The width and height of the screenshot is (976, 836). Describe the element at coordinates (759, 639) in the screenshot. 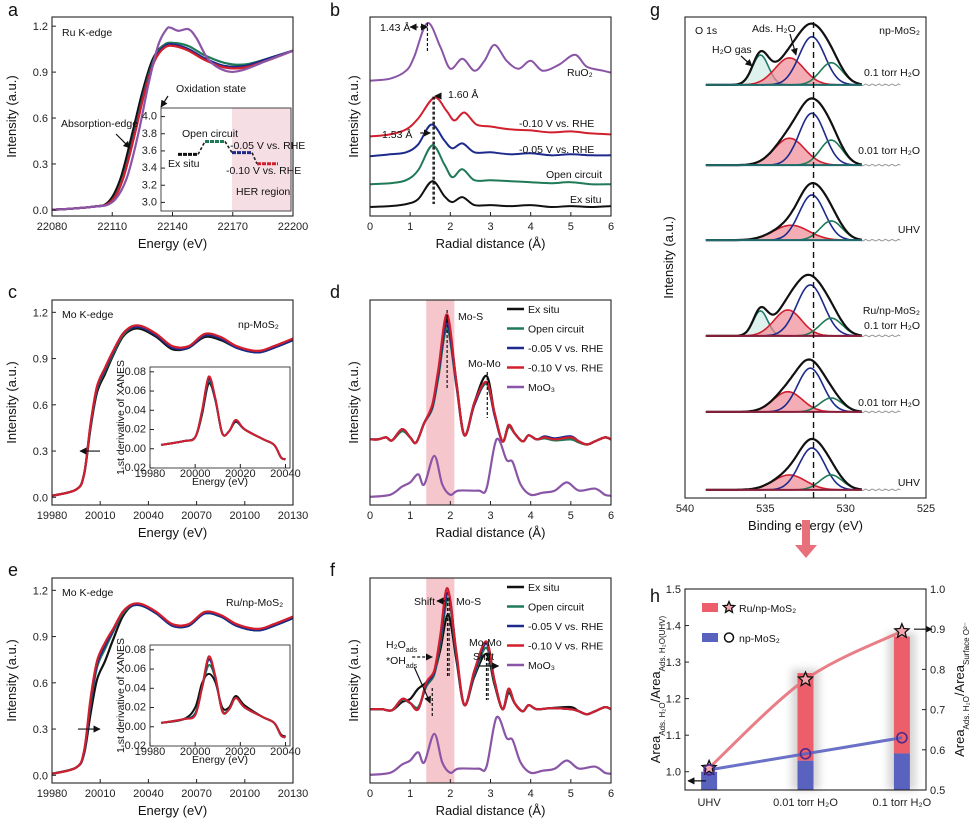

I see `legend-label: np-MoS₂` at that location.